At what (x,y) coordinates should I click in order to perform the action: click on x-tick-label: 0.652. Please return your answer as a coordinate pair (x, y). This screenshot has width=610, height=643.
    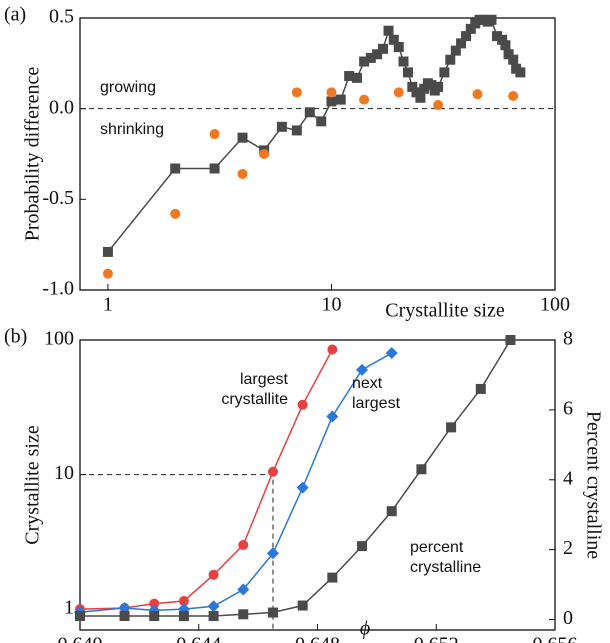
    Looking at the image, I should click on (436, 638).